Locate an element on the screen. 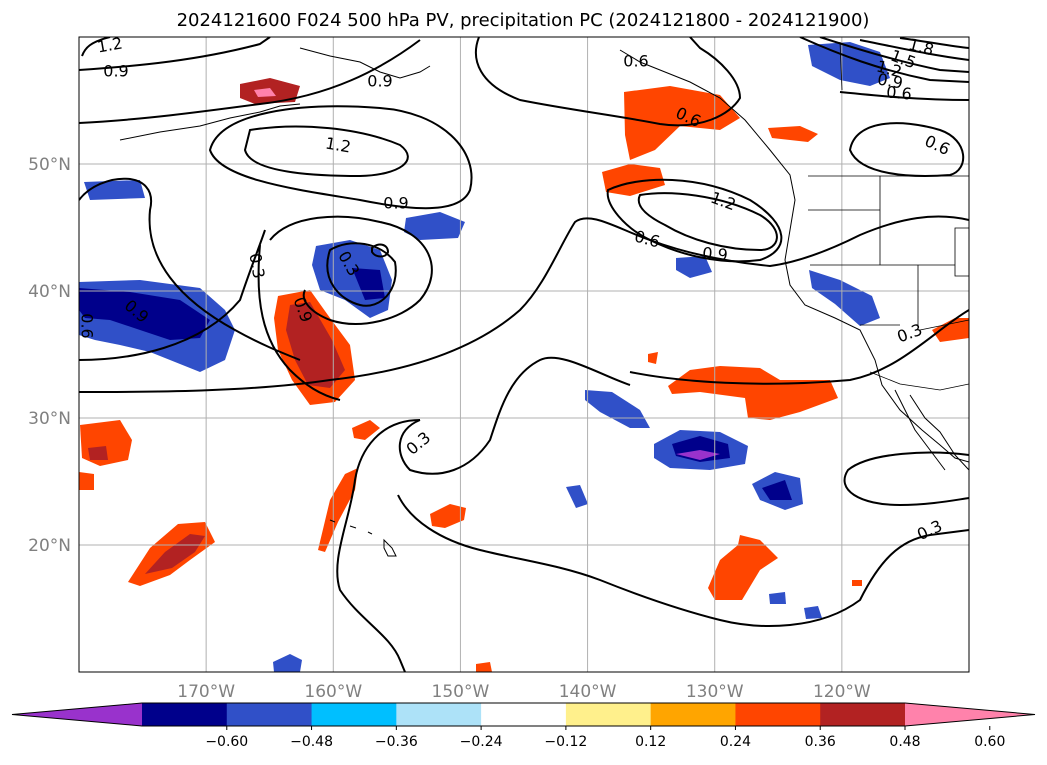  latitude-tick-labels: 50°N 40°N 30°N 20°N is located at coordinates (49, 355).